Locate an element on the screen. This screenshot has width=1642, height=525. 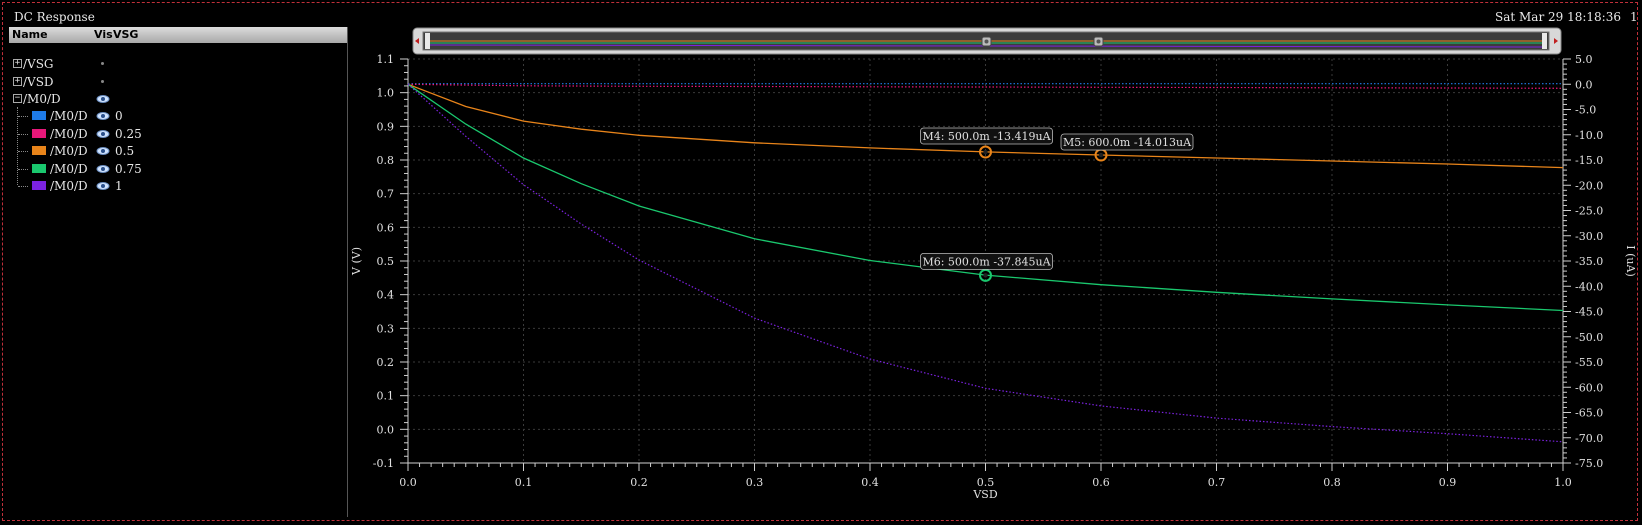
y-right-tick-label: 0.0 is located at coordinates (1584, 84).